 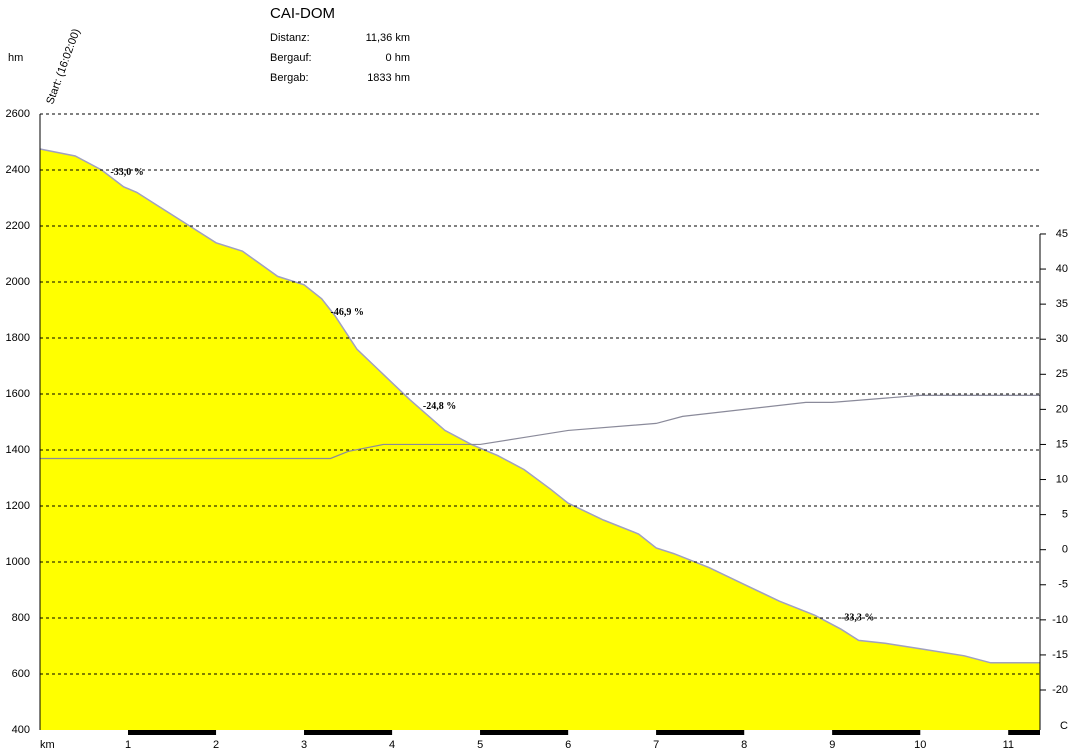 I want to click on y-tick-label: 2000, so click(x=18, y=282).